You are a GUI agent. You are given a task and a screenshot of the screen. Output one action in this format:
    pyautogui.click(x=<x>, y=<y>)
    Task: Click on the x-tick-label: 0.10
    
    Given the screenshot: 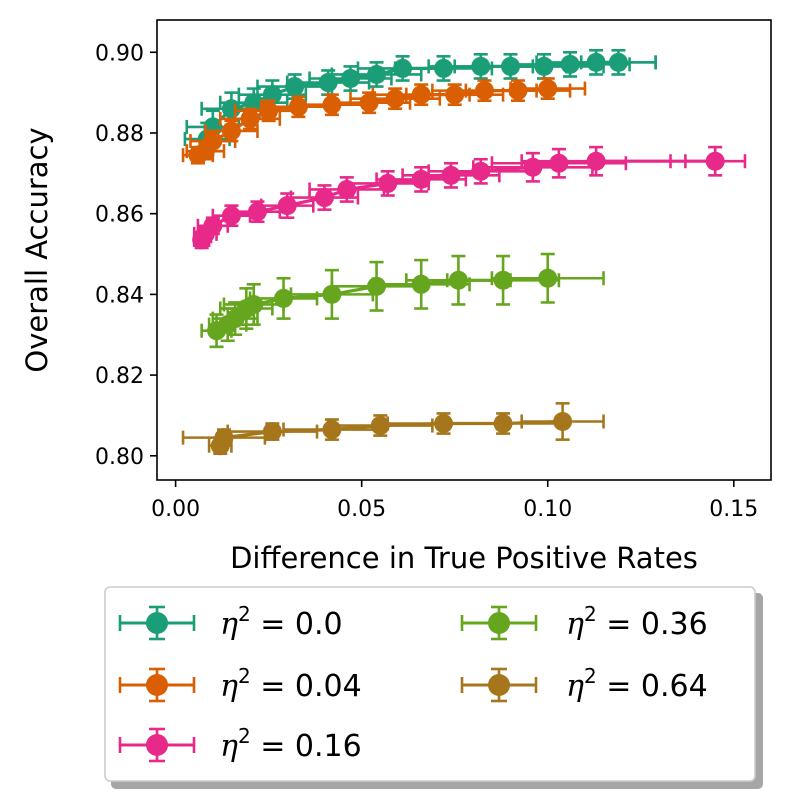 What is the action you would take?
    pyautogui.click(x=547, y=509)
    